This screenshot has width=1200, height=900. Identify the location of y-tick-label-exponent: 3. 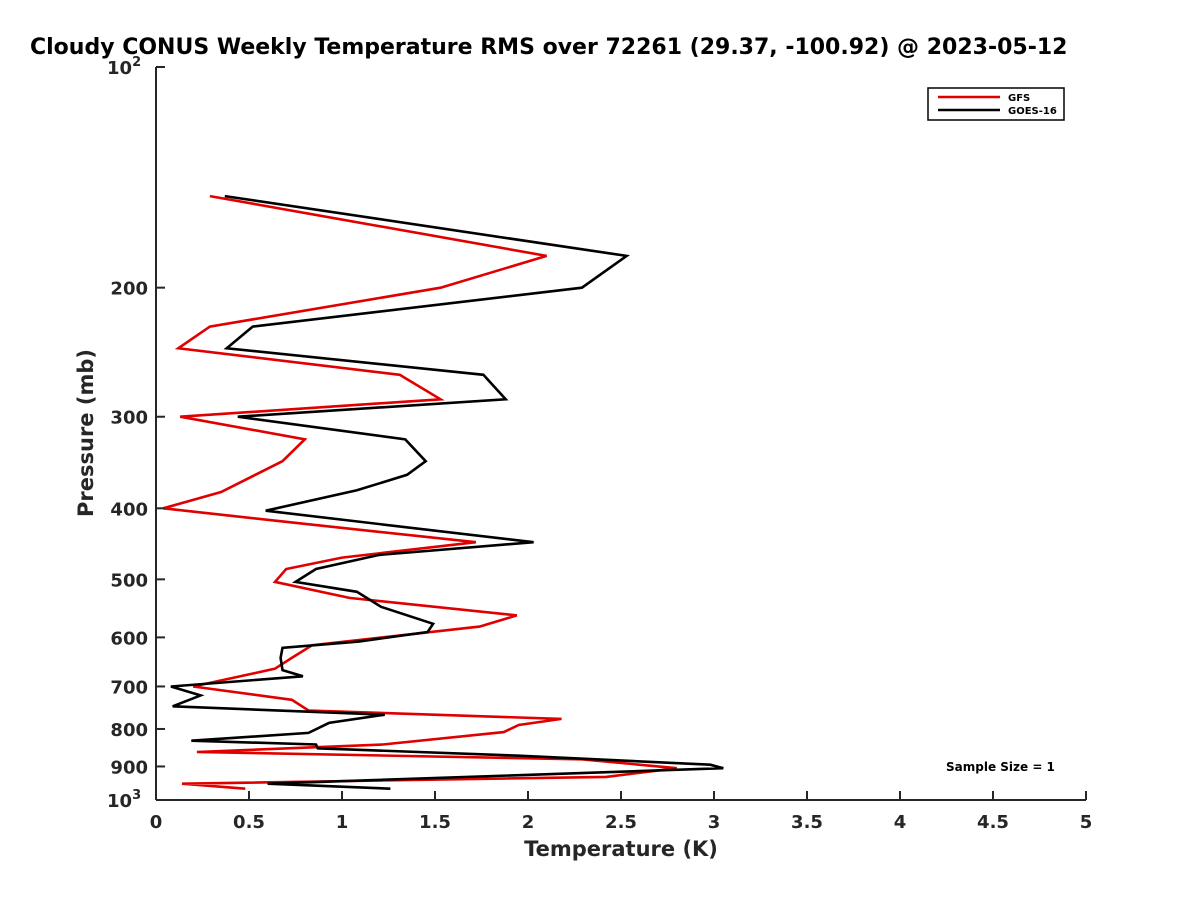
(136, 795).